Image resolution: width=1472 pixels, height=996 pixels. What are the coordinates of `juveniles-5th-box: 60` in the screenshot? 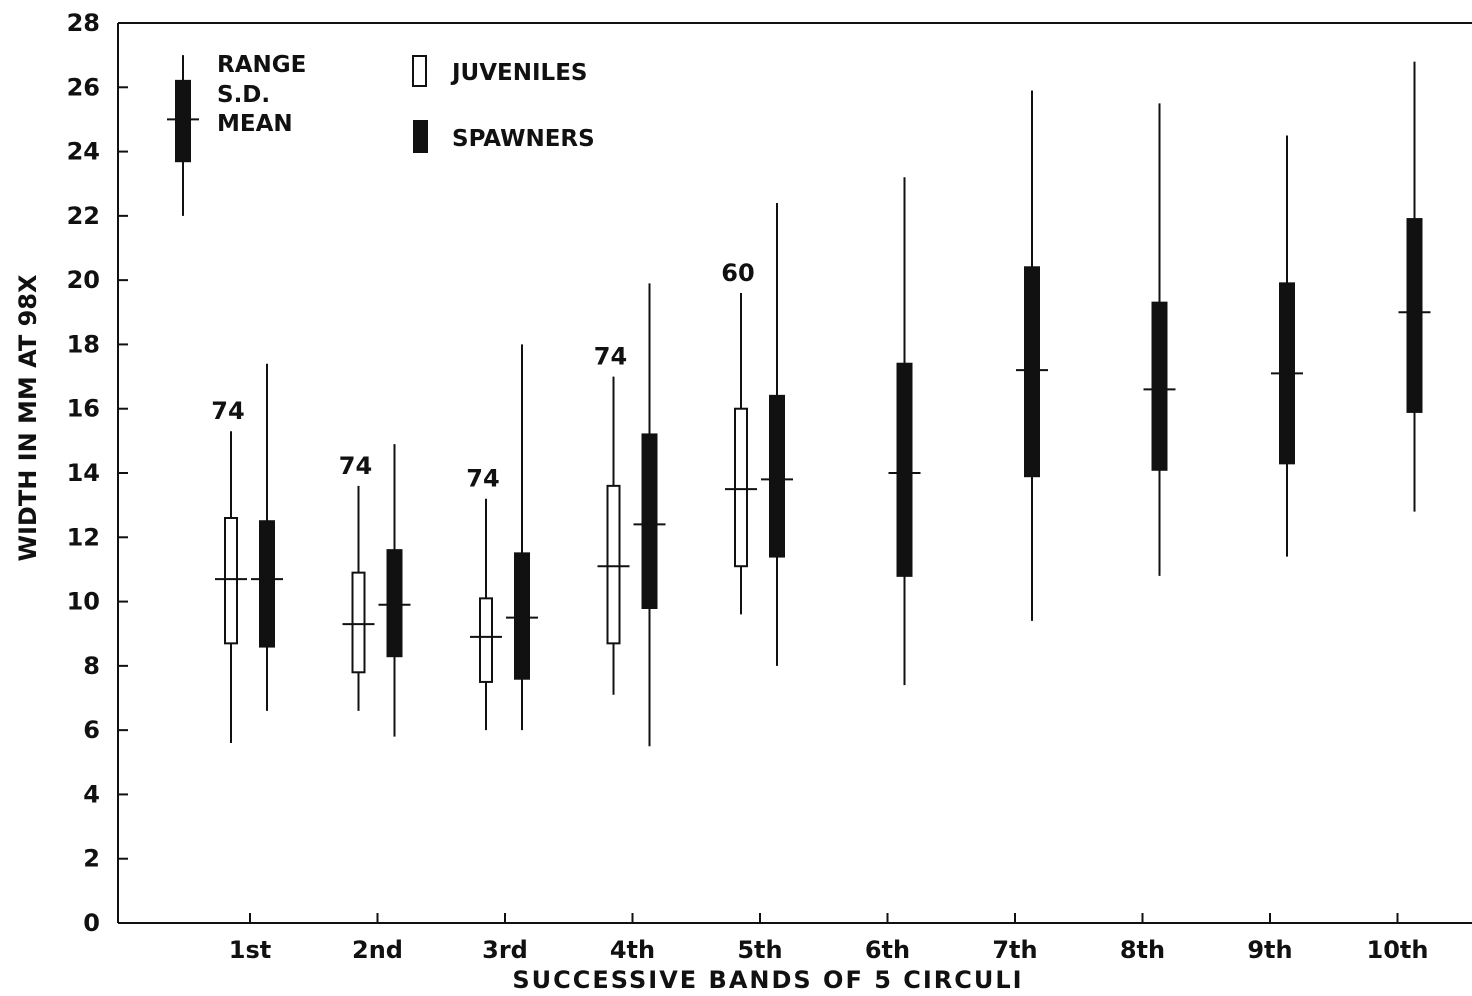 It's located at (739, 437).